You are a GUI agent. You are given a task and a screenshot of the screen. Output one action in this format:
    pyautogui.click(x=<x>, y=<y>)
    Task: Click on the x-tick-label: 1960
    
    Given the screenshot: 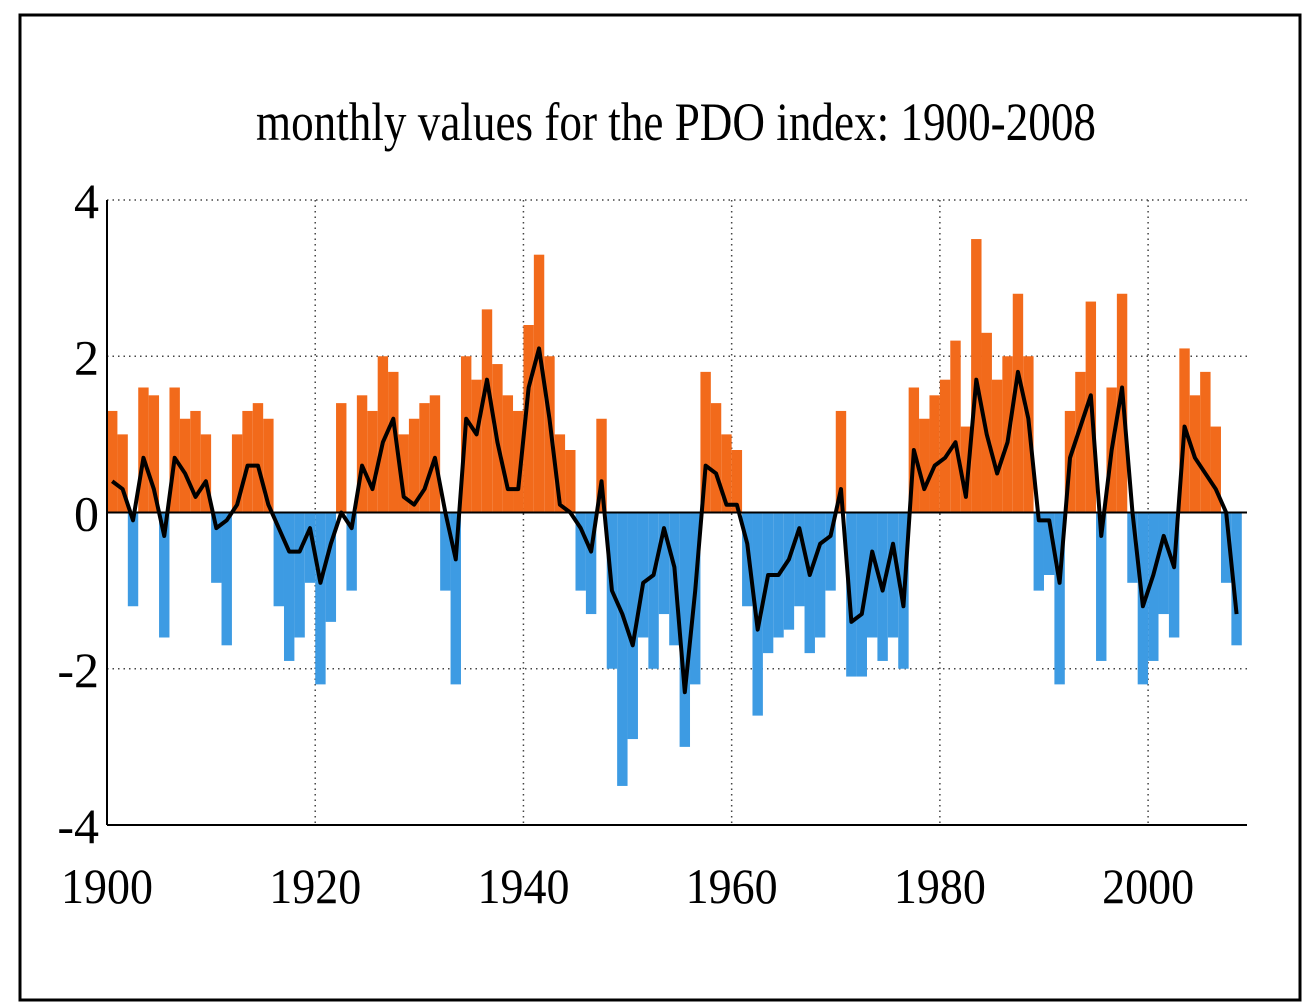 What is the action you would take?
    pyautogui.click(x=732, y=886)
    